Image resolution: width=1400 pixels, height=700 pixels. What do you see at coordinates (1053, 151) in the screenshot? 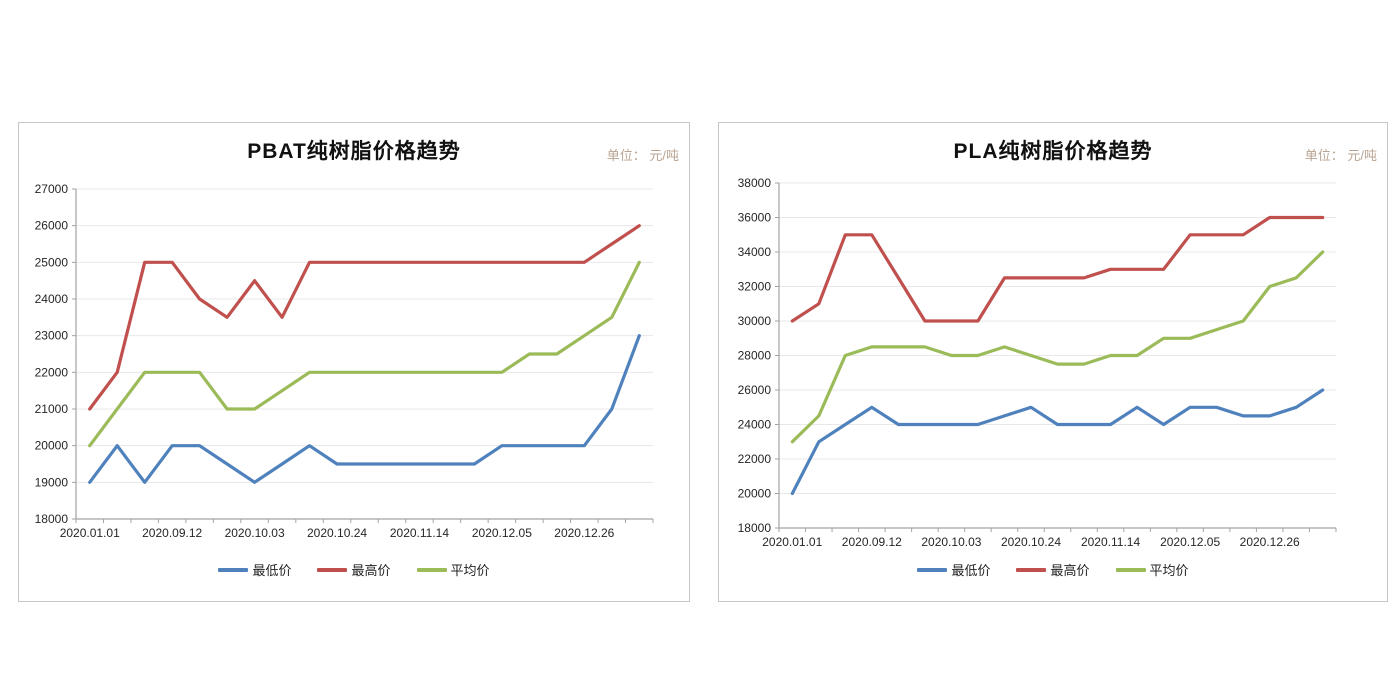
I see `pla-chart-title: PLA纯树脂价格趋势` at bounding box center [1053, 151].